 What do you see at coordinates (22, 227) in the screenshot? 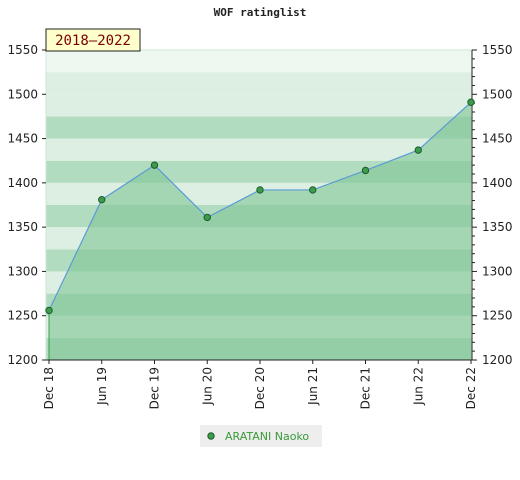
I see `y-tick-label-left: 1350` at bounding box center [22, 227].